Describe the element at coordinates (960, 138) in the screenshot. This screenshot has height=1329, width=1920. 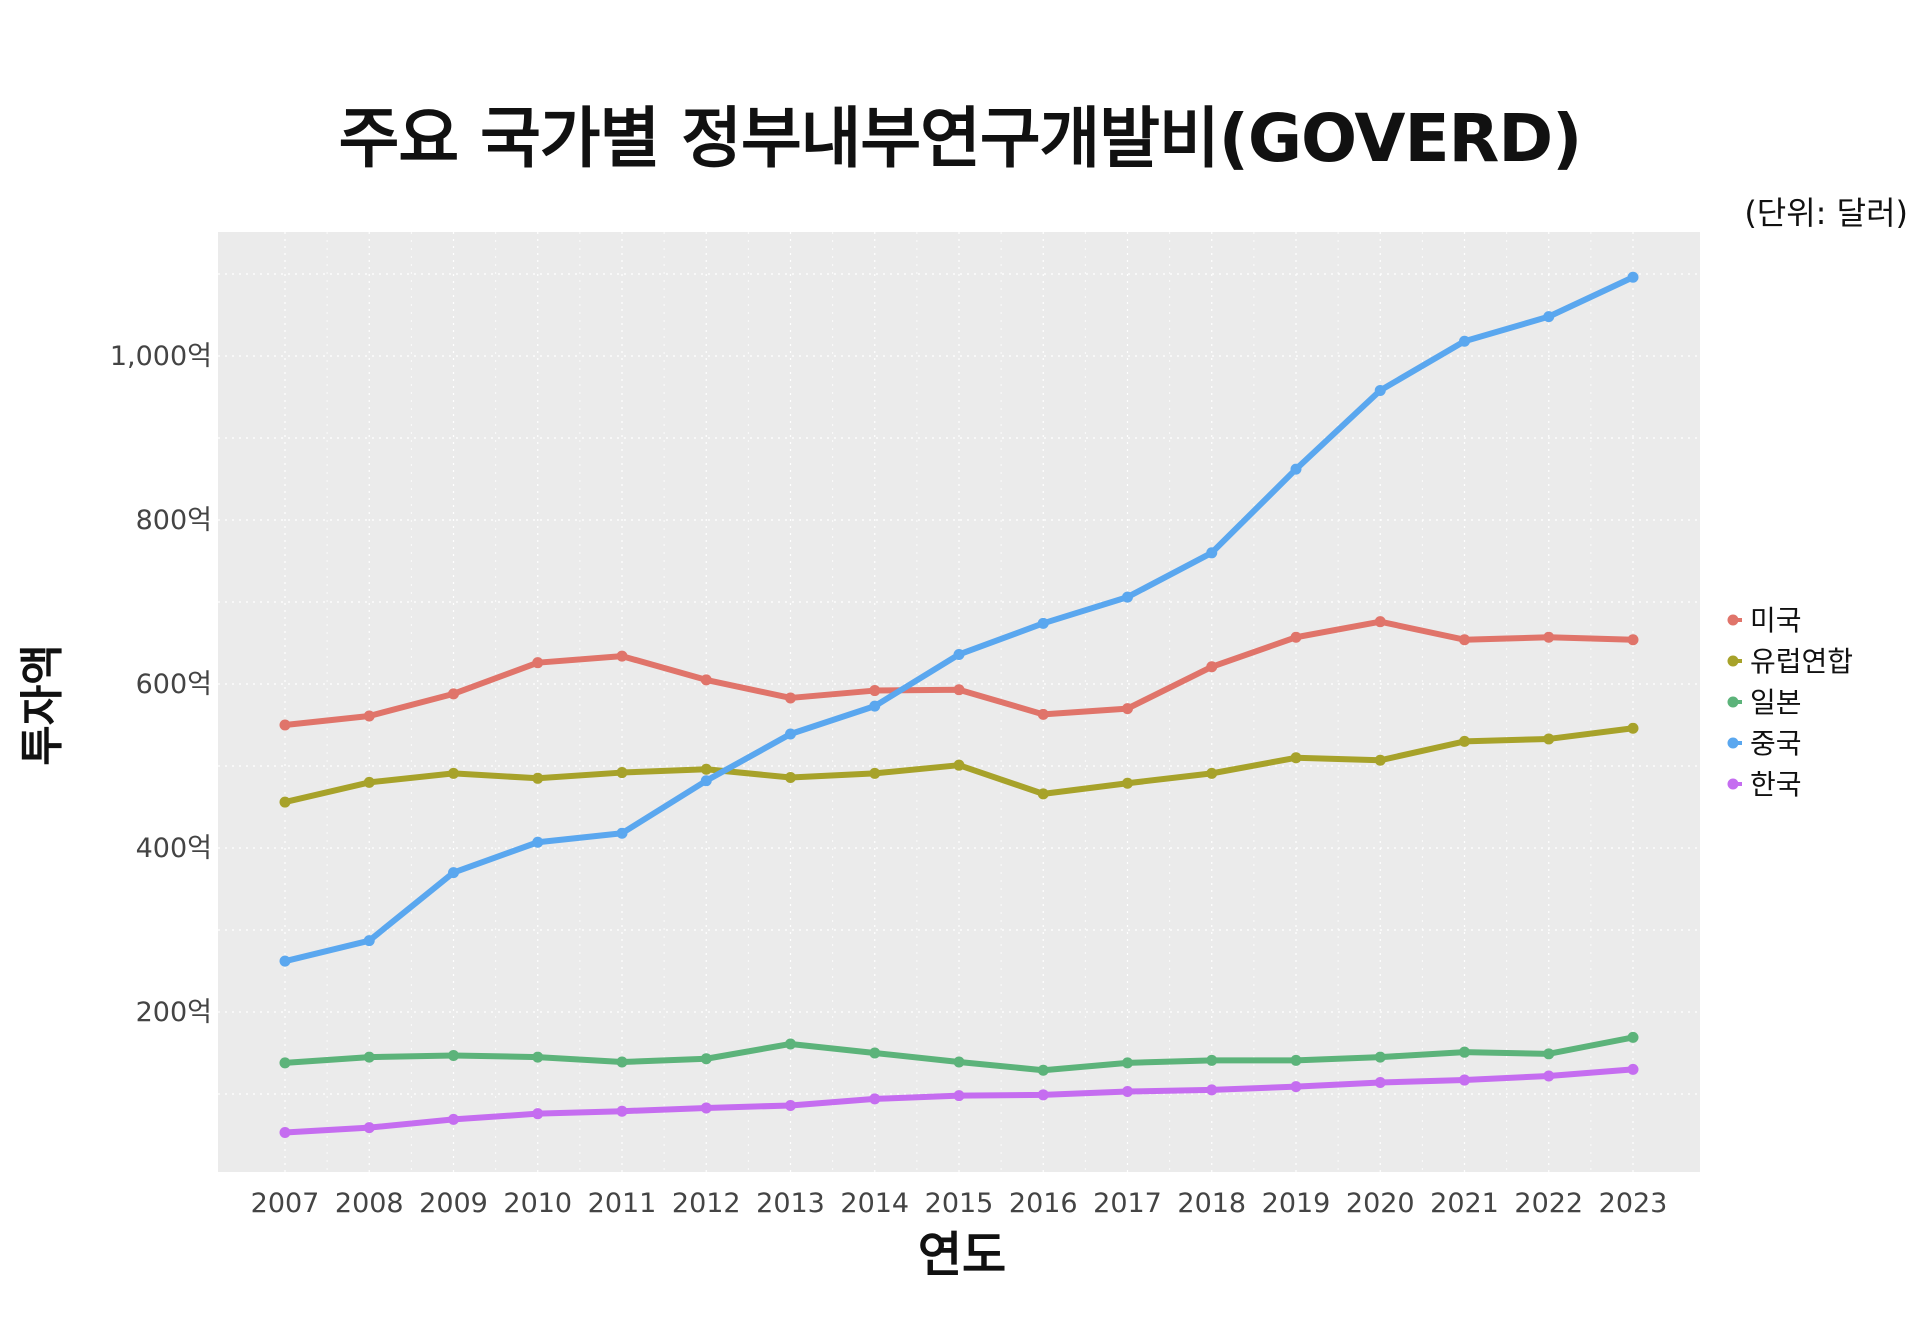
I see `chart-title: 주요 국가별 정부내부연구개발비(GOVERD)` at that location.